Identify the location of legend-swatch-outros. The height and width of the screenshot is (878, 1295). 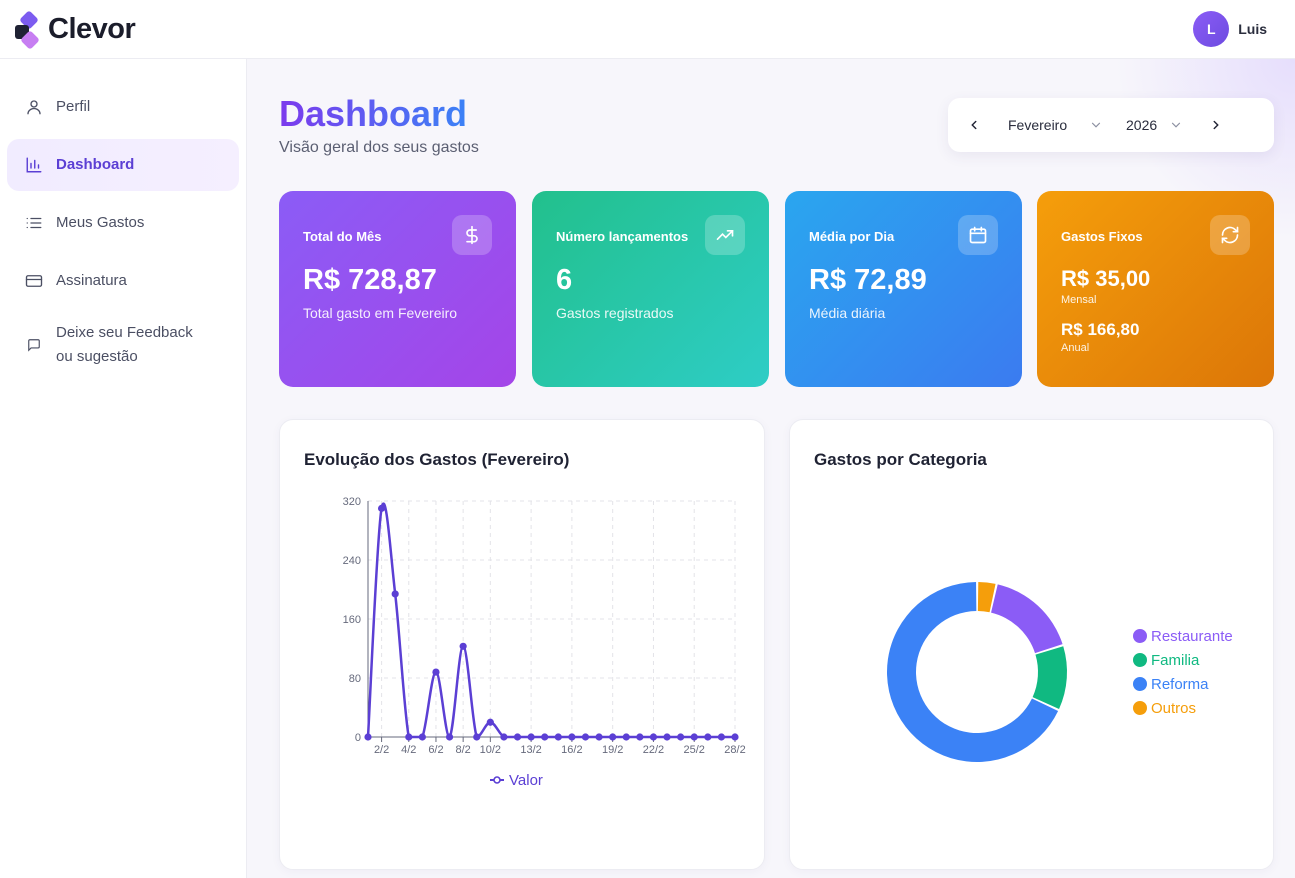
(1140, 708).